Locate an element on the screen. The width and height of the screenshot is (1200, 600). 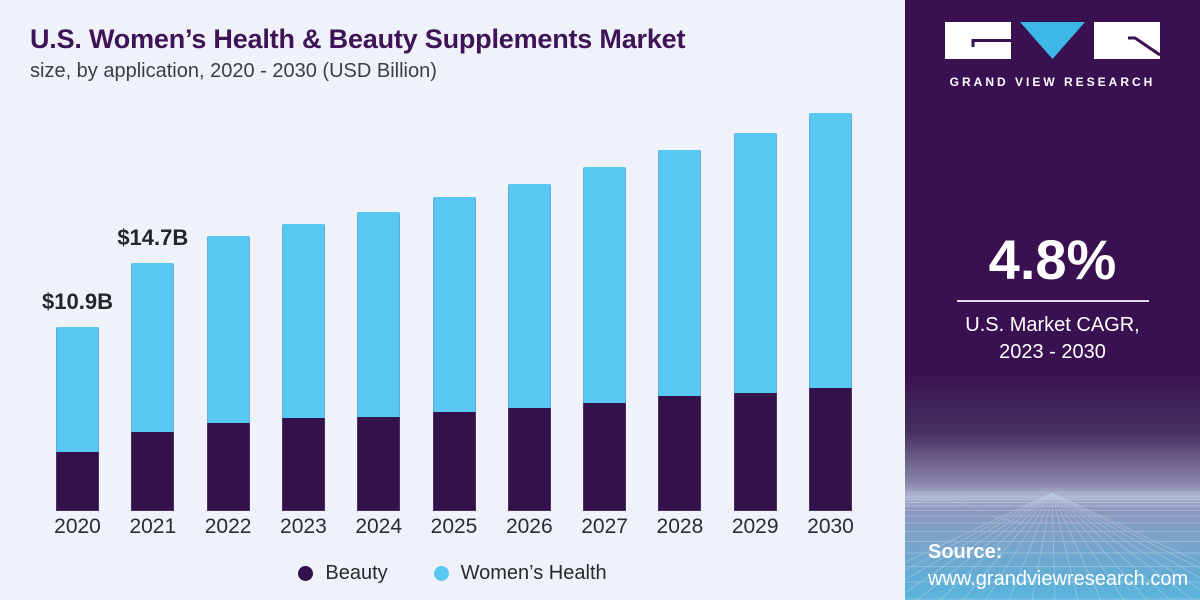
chart-legend: Beauty Women’s Health is located at coordinates (452, 573).